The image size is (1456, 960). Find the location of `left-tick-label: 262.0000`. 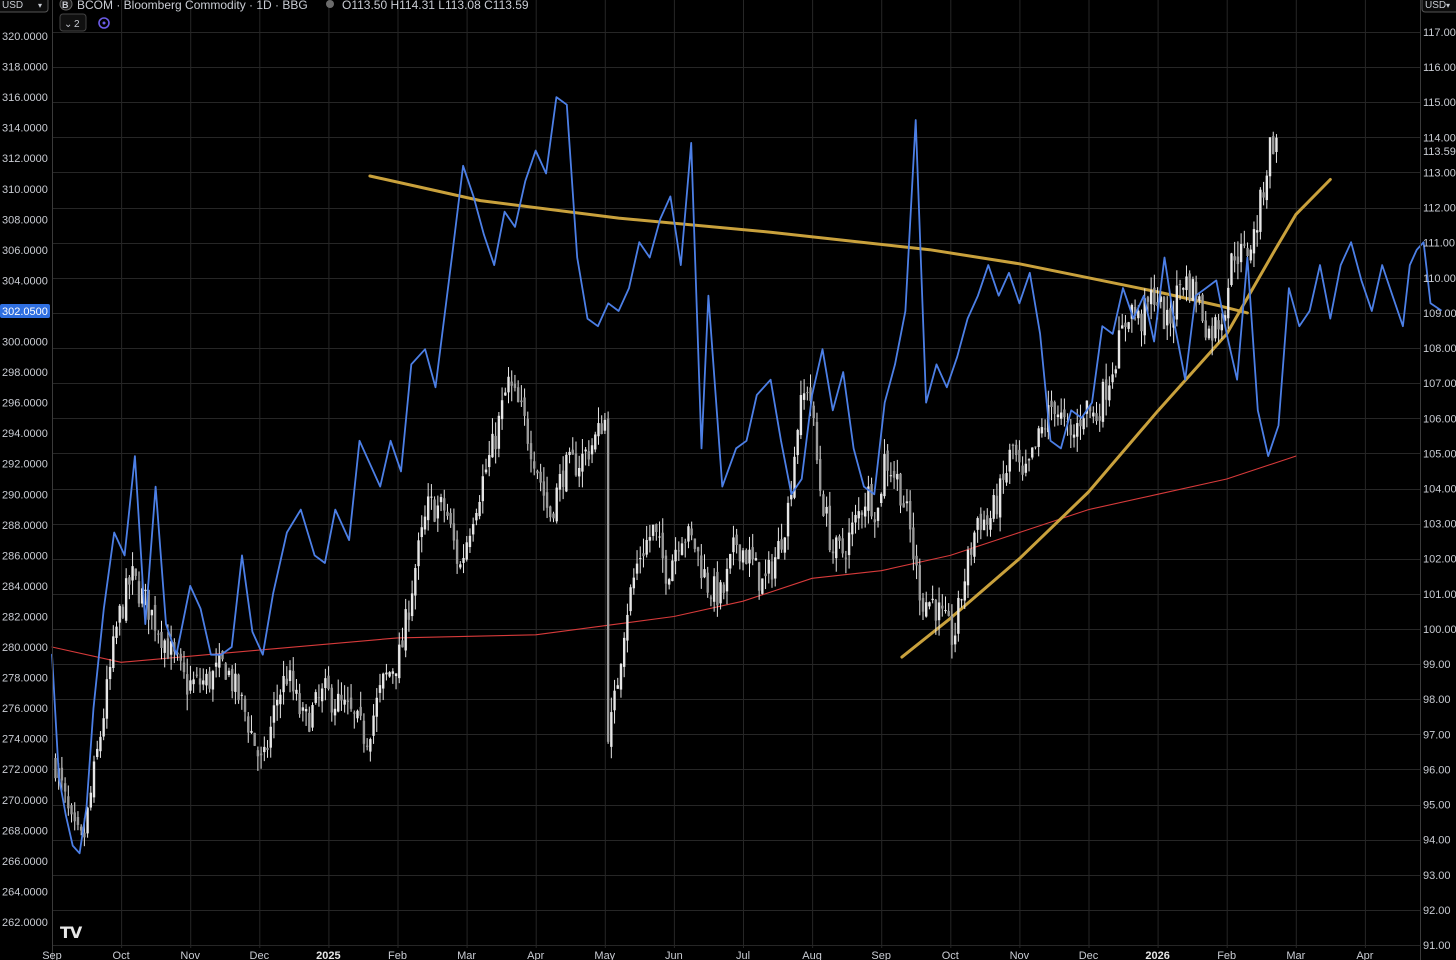

left-tick-label: 262.0000 is located at coordinates (25, 923).